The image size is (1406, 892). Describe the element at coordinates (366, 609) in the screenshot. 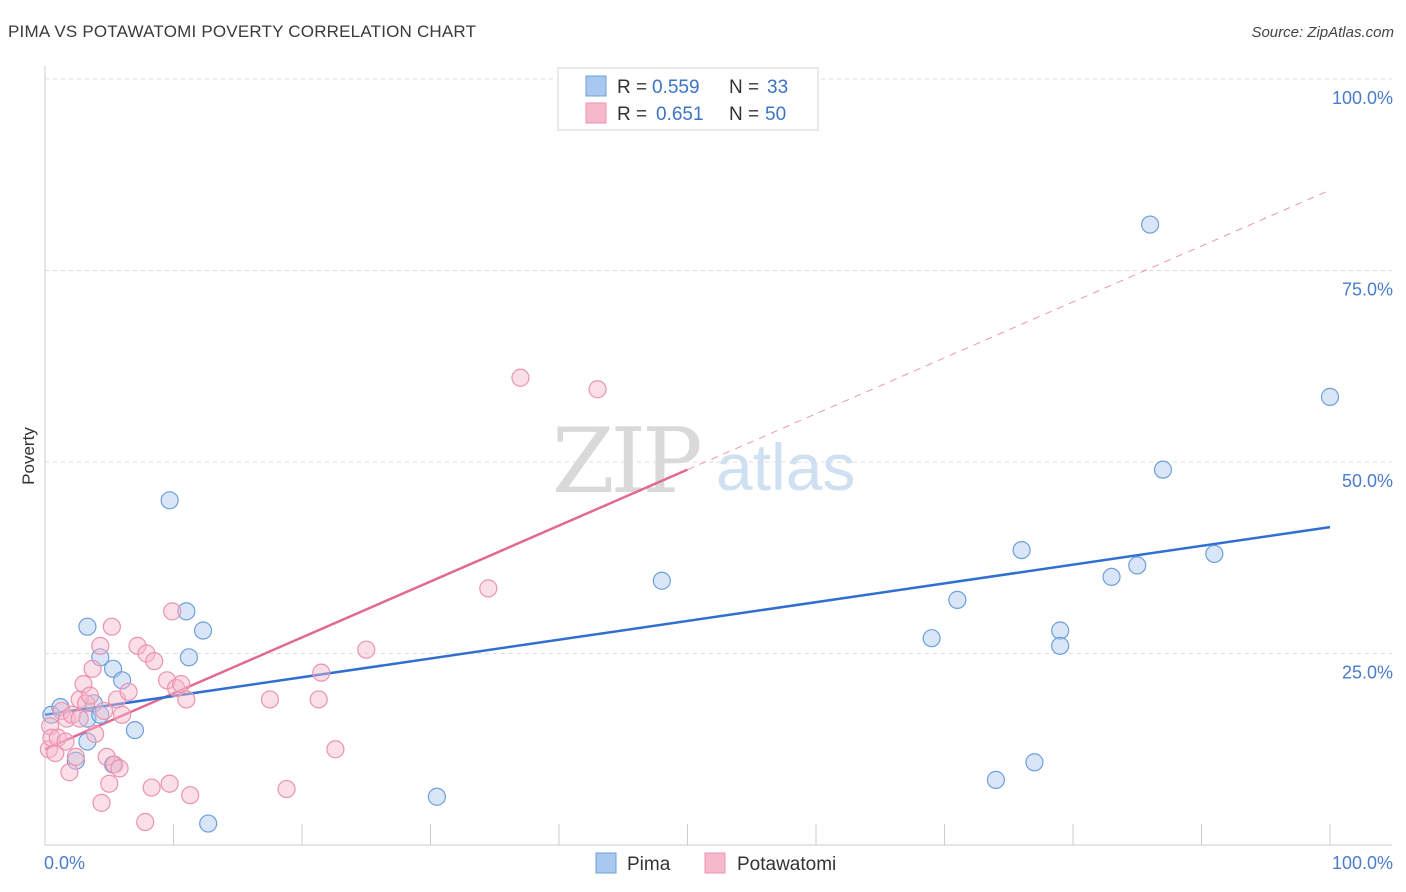

I see `potawatomi-trend-line` at that location.